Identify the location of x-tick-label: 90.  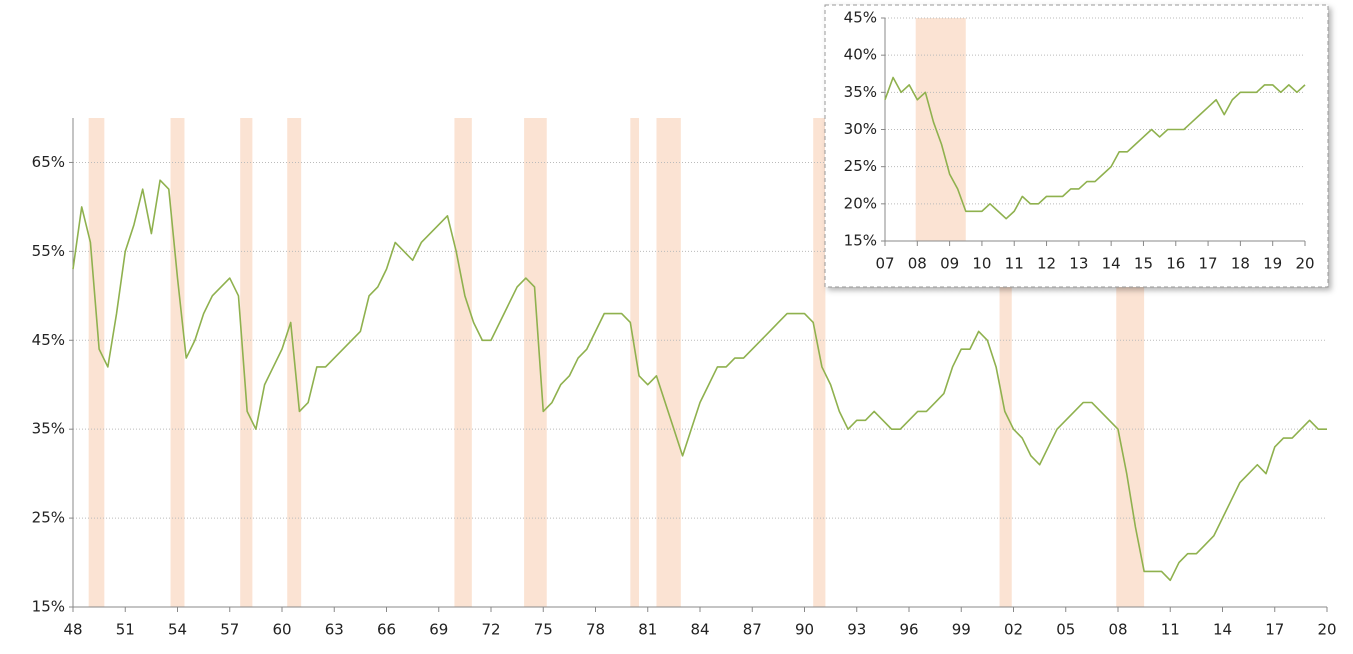
(804, 630).